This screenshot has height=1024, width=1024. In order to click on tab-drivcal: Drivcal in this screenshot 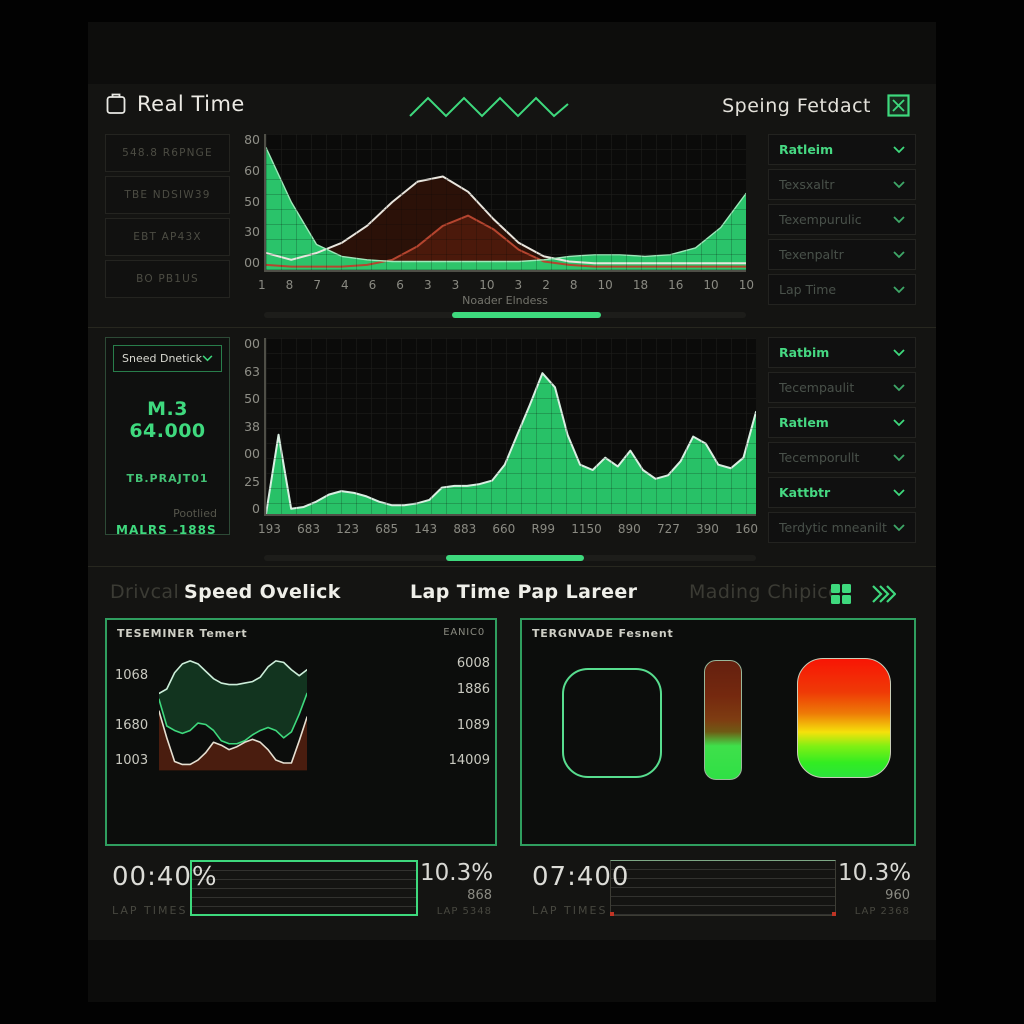, I will do `click(145, 592)`.